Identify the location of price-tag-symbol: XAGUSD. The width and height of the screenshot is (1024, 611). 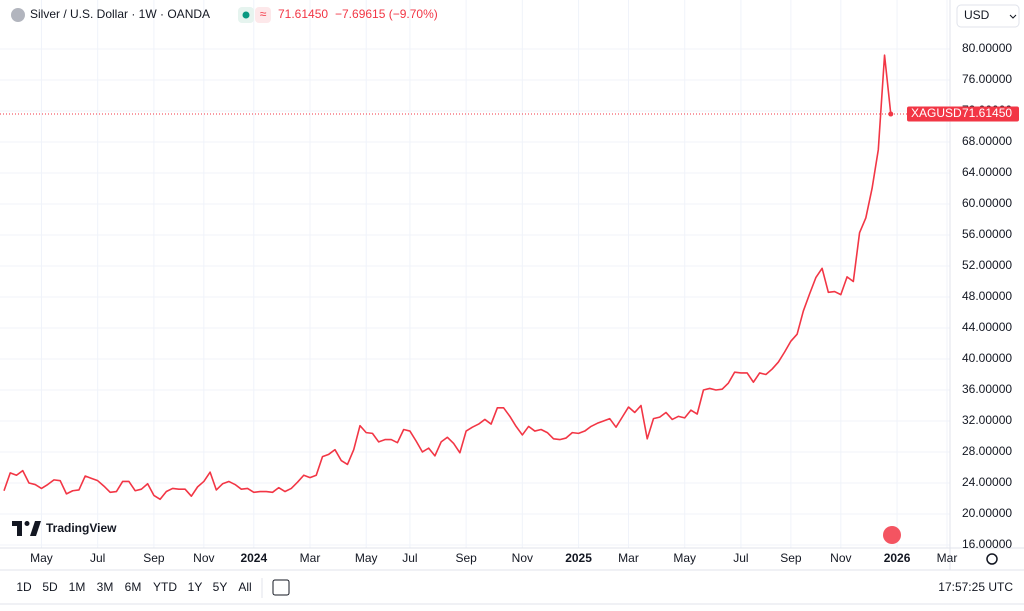
(936, 113).